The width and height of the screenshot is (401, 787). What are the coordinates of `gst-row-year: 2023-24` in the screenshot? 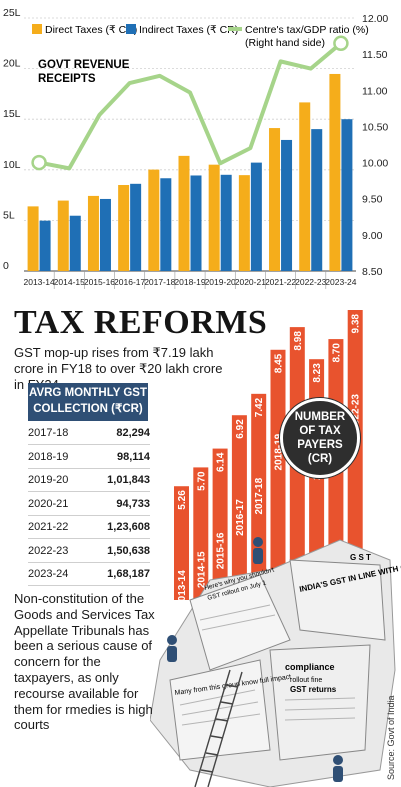 It's located at (48, 574).